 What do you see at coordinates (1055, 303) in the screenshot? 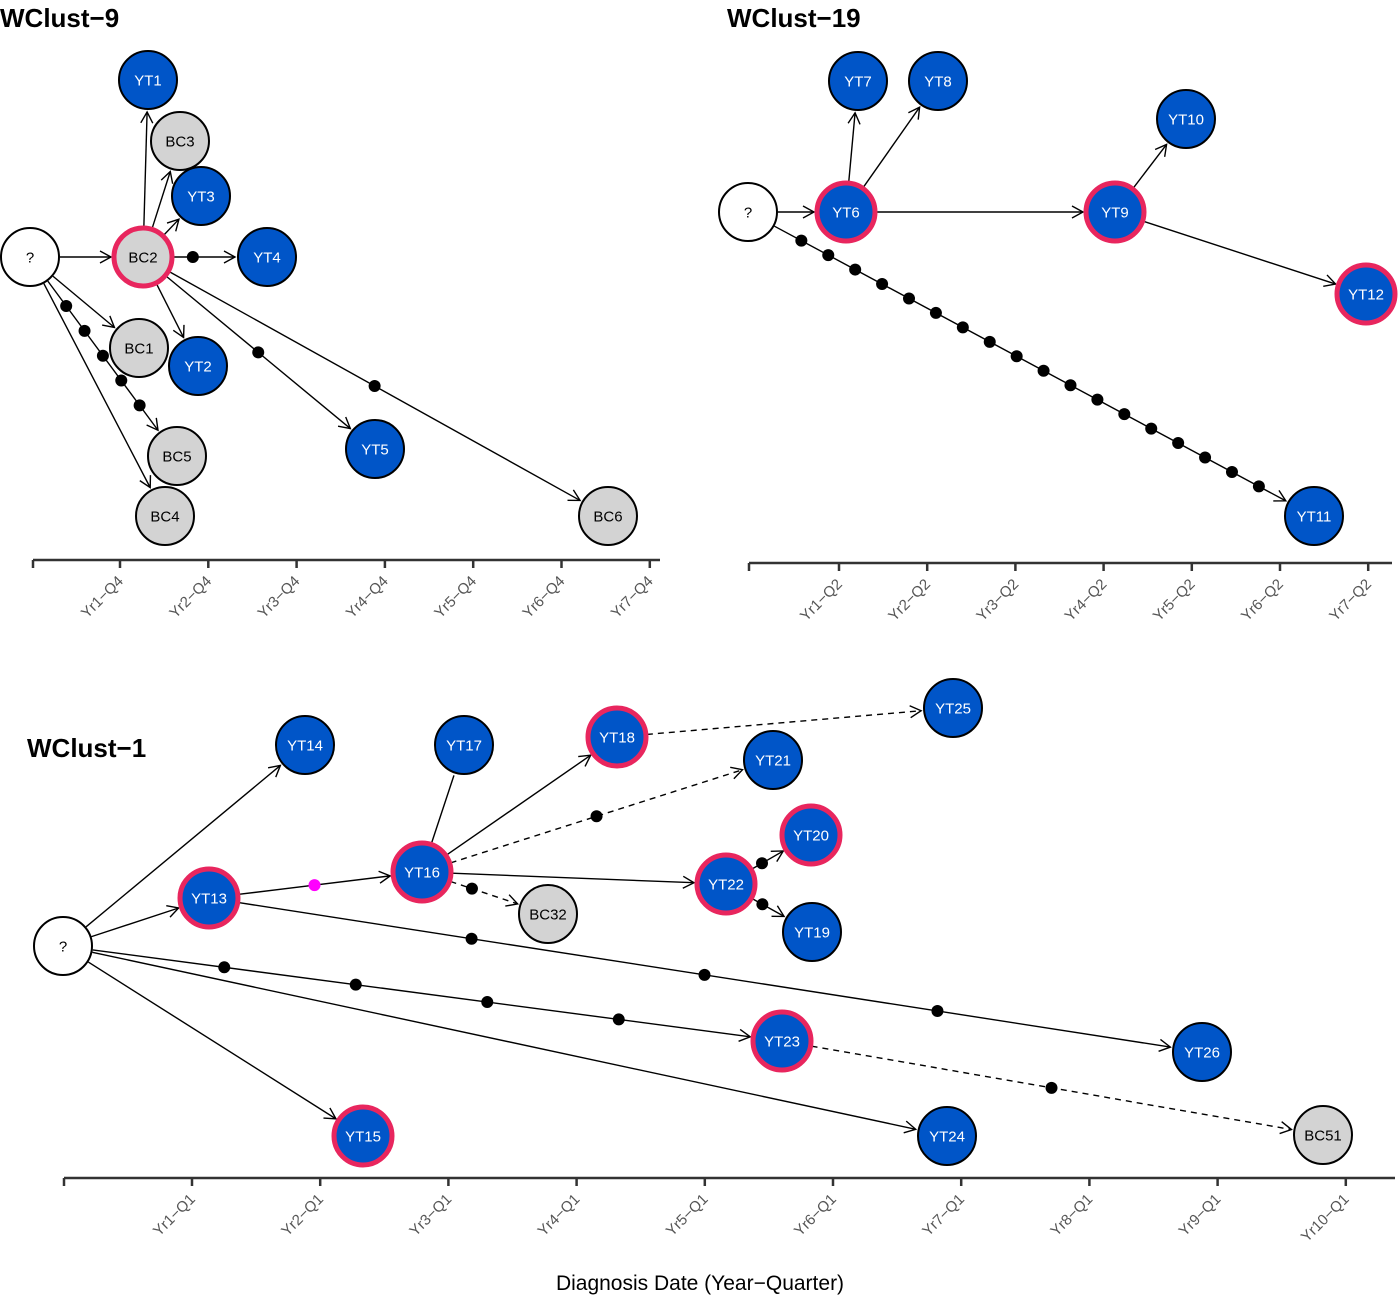
I see `edges` at bounding box center [1055, 303].